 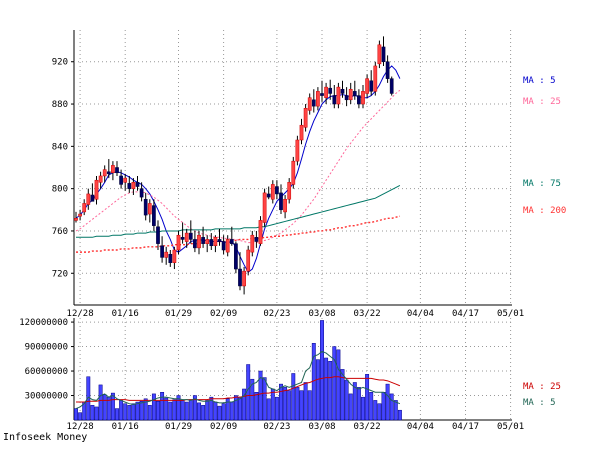 I want to click on volume-y-tick-label: 60000000, so click(x=46, y=372).